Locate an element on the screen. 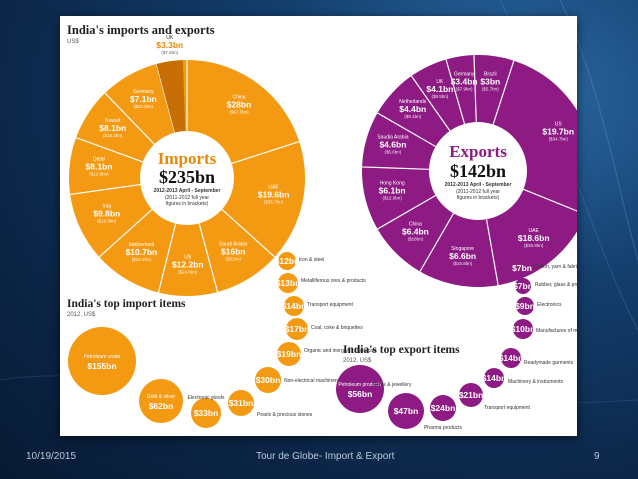 The height and width of the screenshot is (479, 638). top-imports-item-electronic-goods: $33bn Electronic goods is located at coordinates (206, 411).